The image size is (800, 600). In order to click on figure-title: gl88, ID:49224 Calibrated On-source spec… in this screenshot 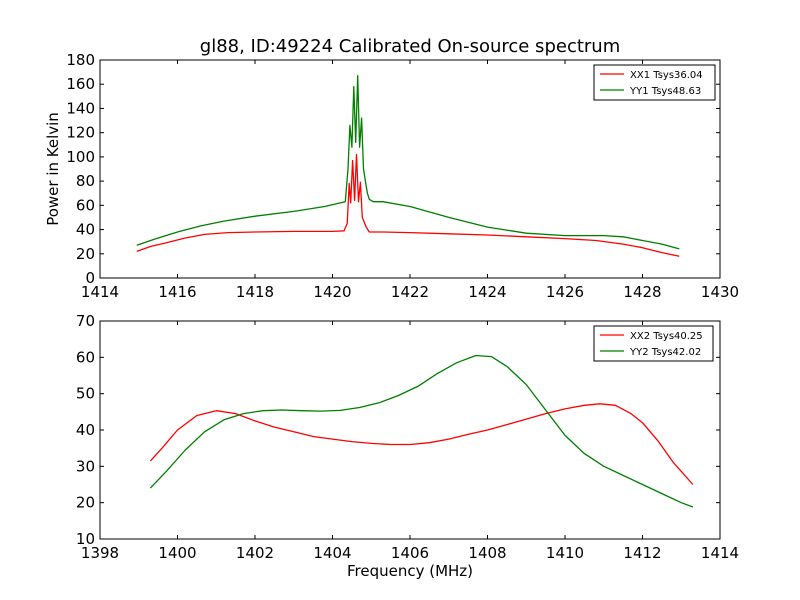, I will do `click(410, 46)`.